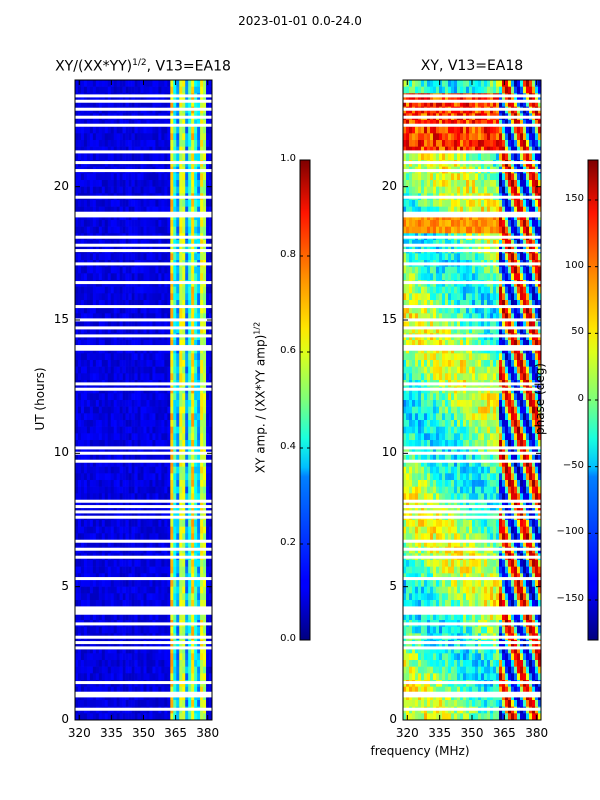 The image size is (600, 800). I want to click on left-title-main: XY/(XX*YY), so click(94, 66).